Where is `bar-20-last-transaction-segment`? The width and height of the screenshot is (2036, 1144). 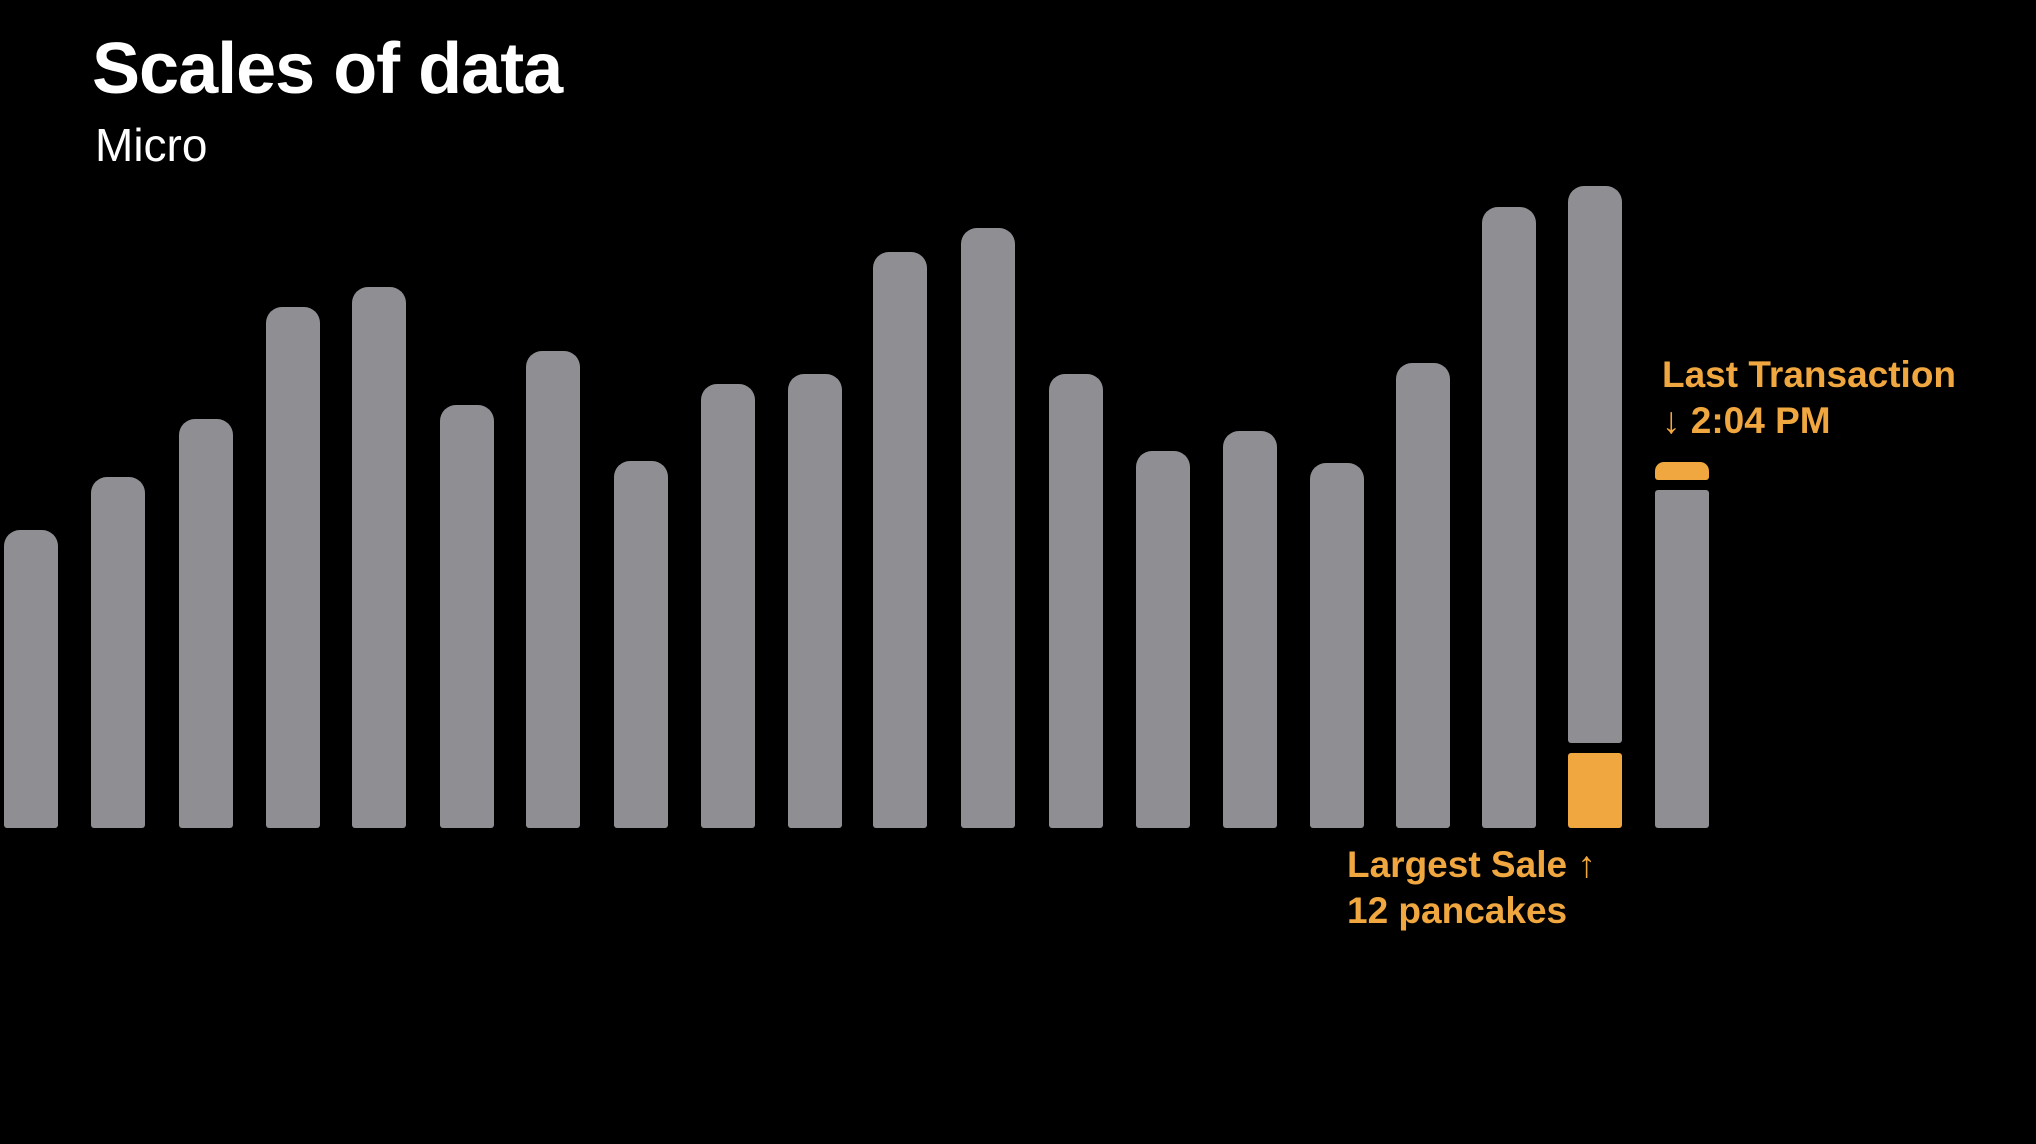 bar-20-last-transaction-segment is located at coordinates (1682, 659).